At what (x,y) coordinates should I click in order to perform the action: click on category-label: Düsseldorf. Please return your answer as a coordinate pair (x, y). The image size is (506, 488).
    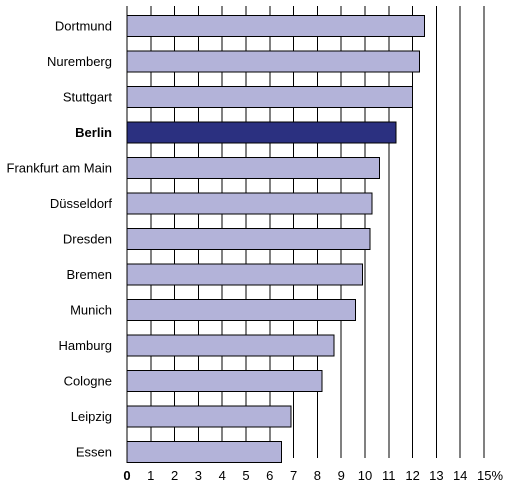
    Looking at the image, I should click on (81, 203).